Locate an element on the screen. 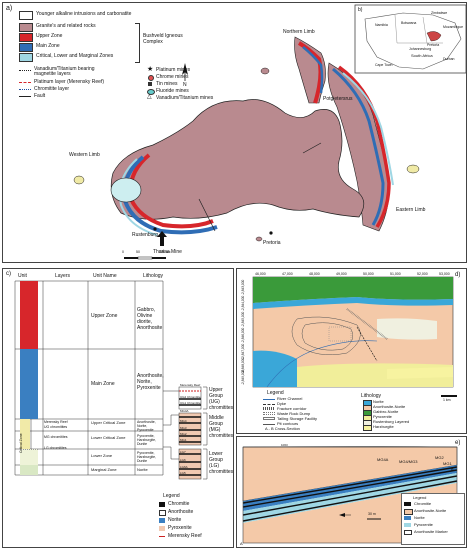  seam-lg5: LG5 is located at coordinates (183, 473).